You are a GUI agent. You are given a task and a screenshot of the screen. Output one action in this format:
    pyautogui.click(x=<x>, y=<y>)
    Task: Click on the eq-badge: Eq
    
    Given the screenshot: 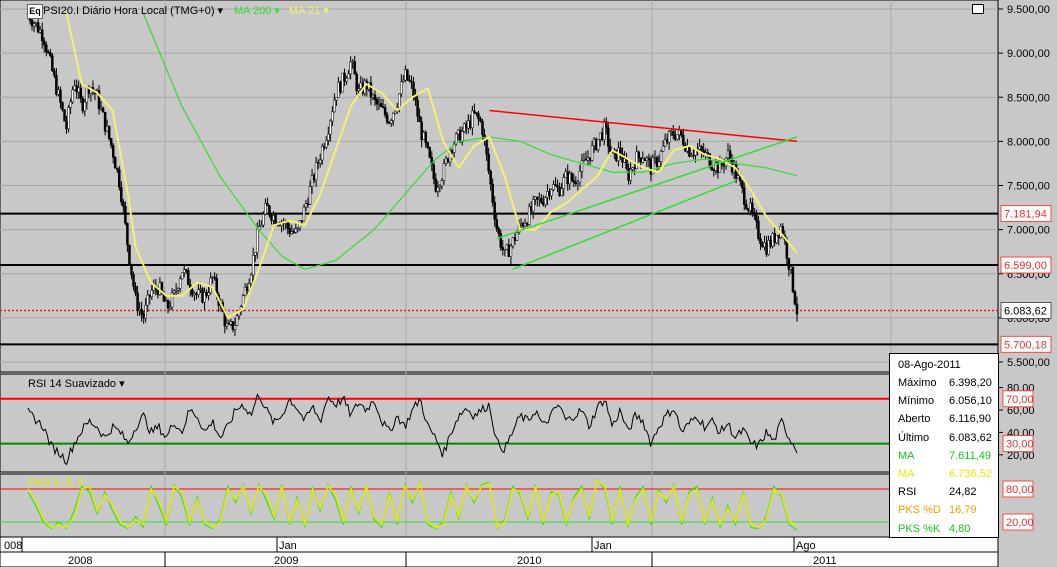 What is the action you would take?
    pyautogui.click(x=35, y=11)
    